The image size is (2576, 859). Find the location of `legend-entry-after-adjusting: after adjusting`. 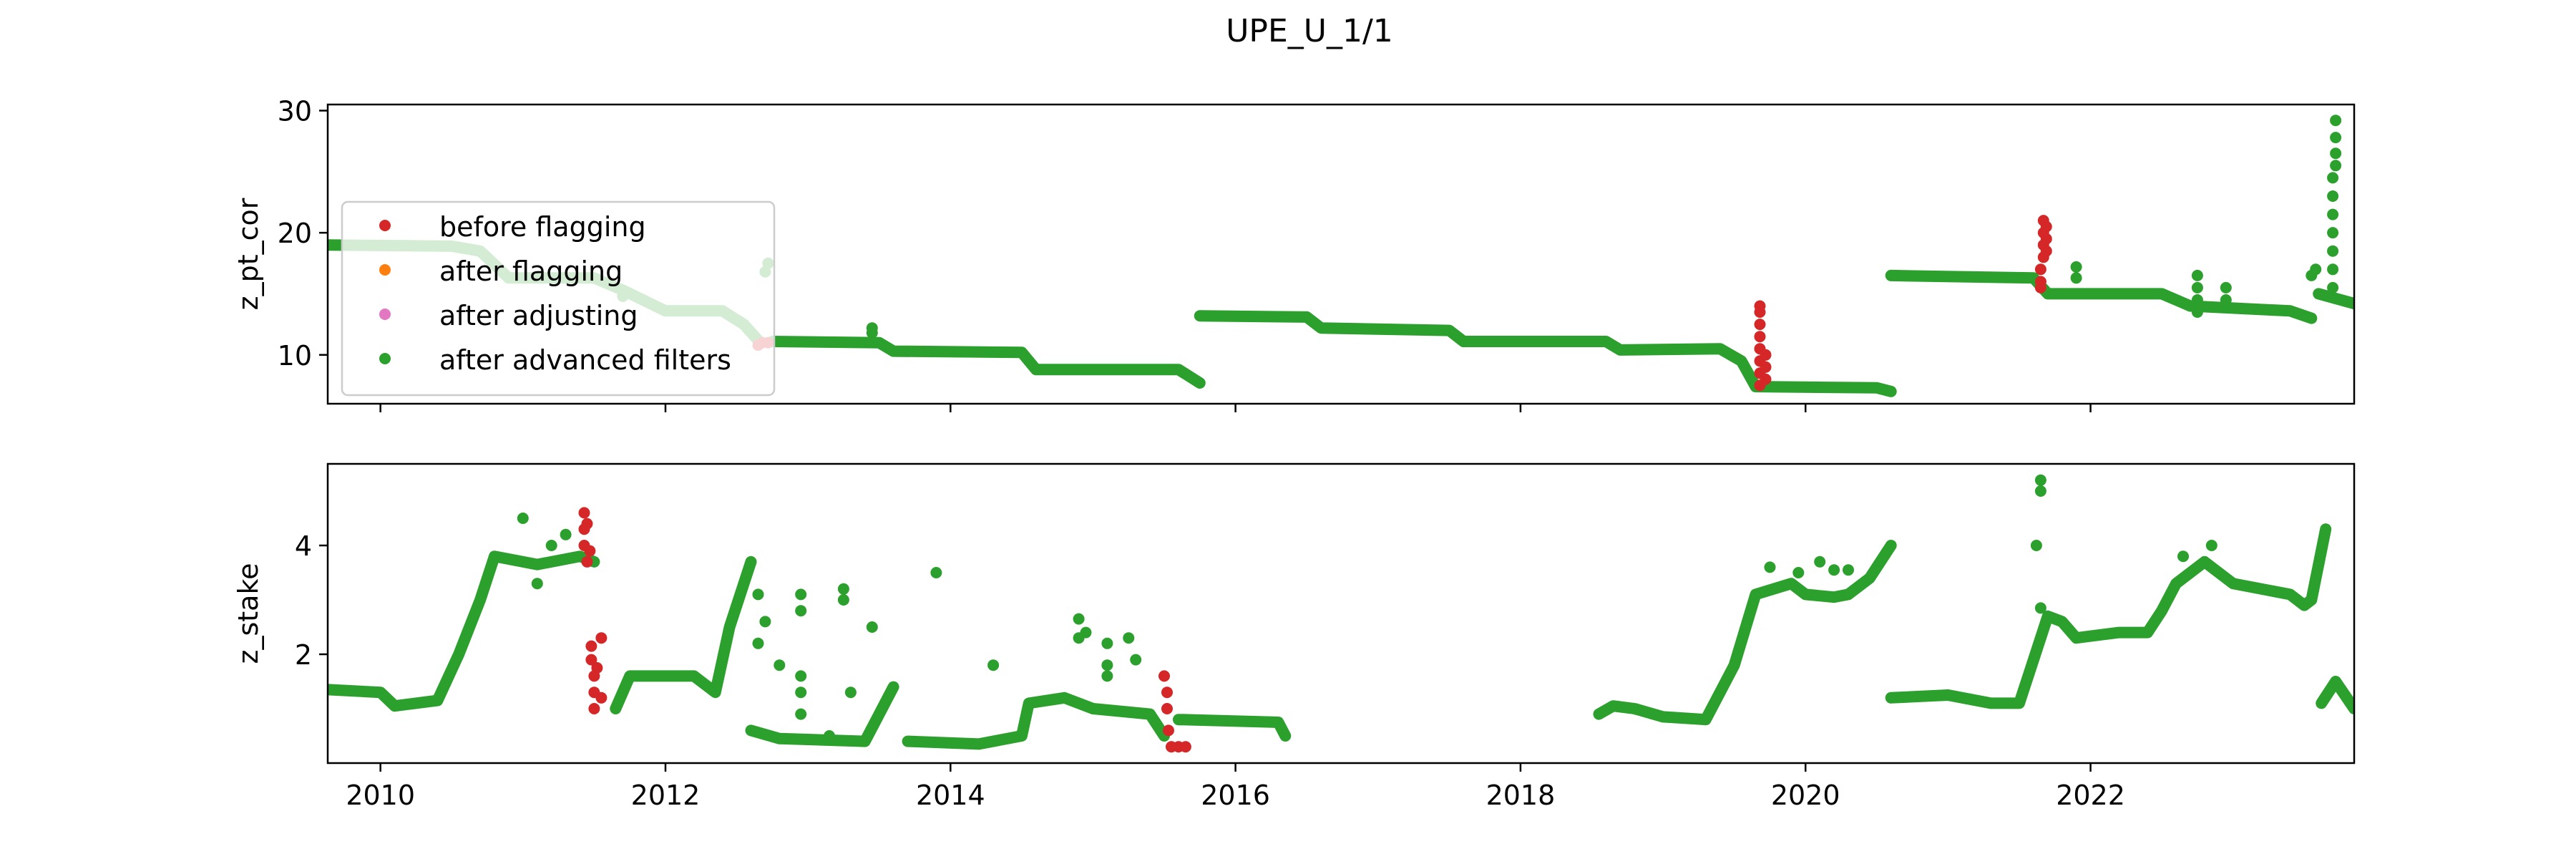

legend-entry-after-adjusting: after adjusting is located at coordinates (508, 315).